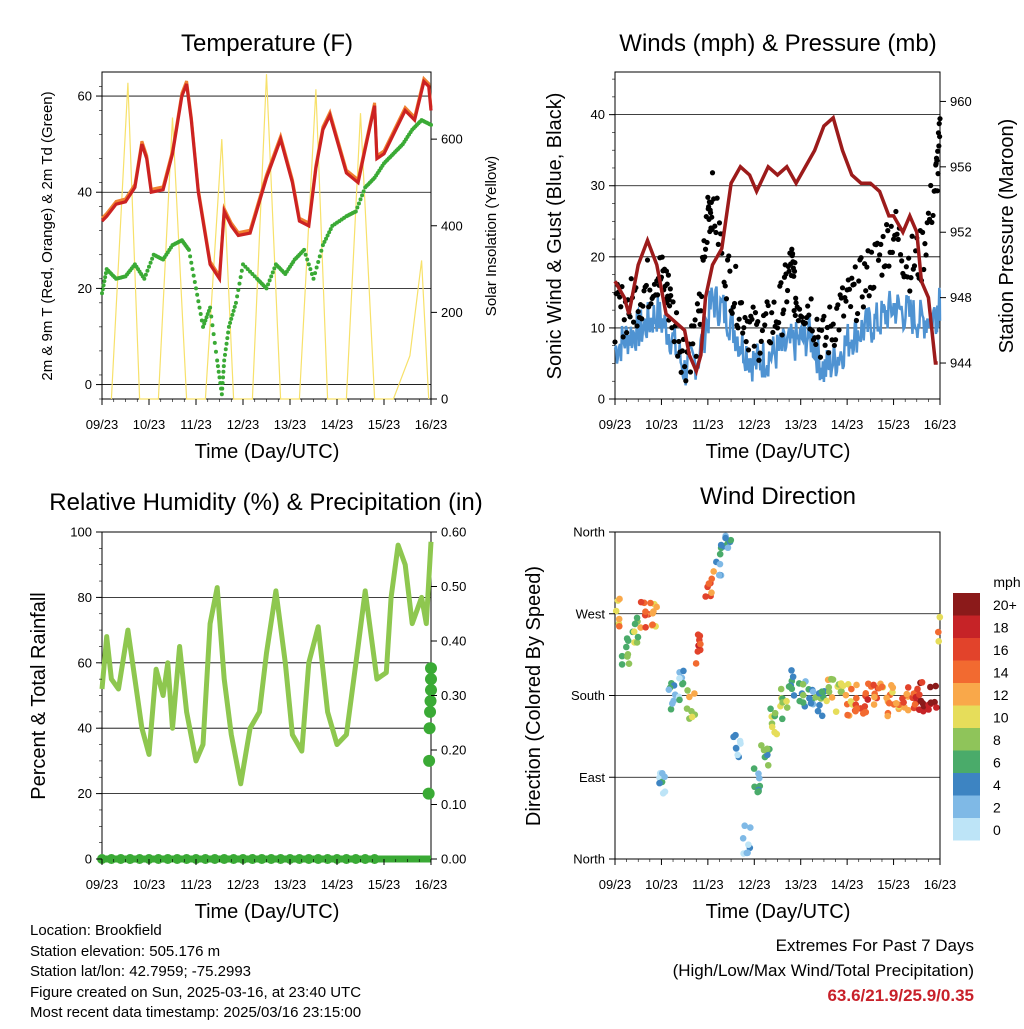  Describe the element at coordinates (290, 884) in the screenshot. I see `humidity-xtick-label: 13/23` at that location.